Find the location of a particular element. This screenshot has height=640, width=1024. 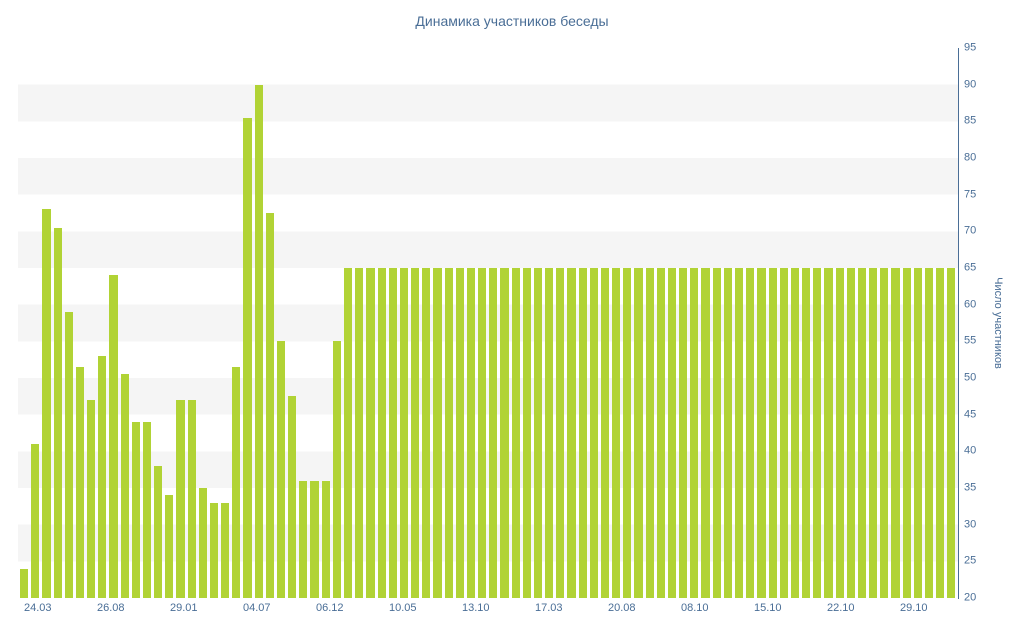

y-tick-label: 20 is located at coordinates (970, 597).